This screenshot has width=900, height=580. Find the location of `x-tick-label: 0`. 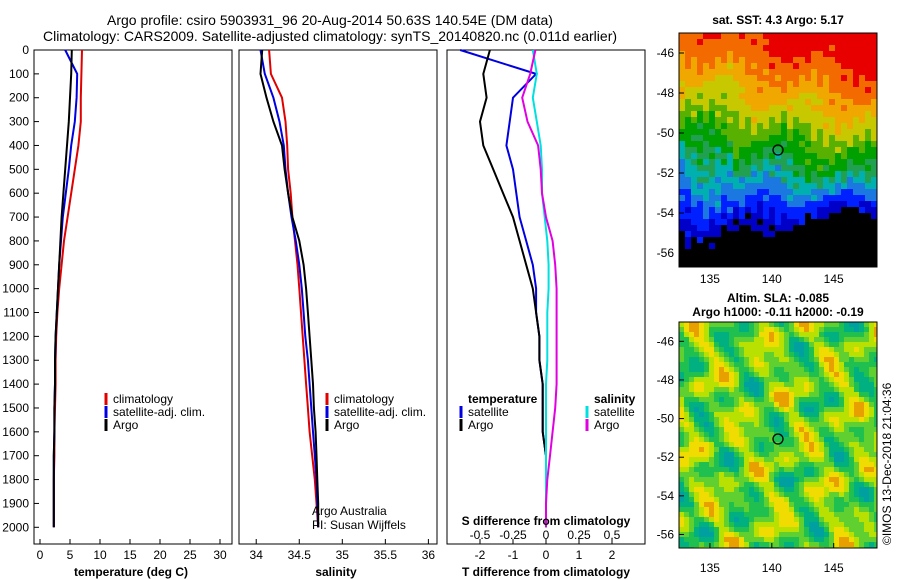

x-tick-label: 0 is located at coordinates (40, 555).